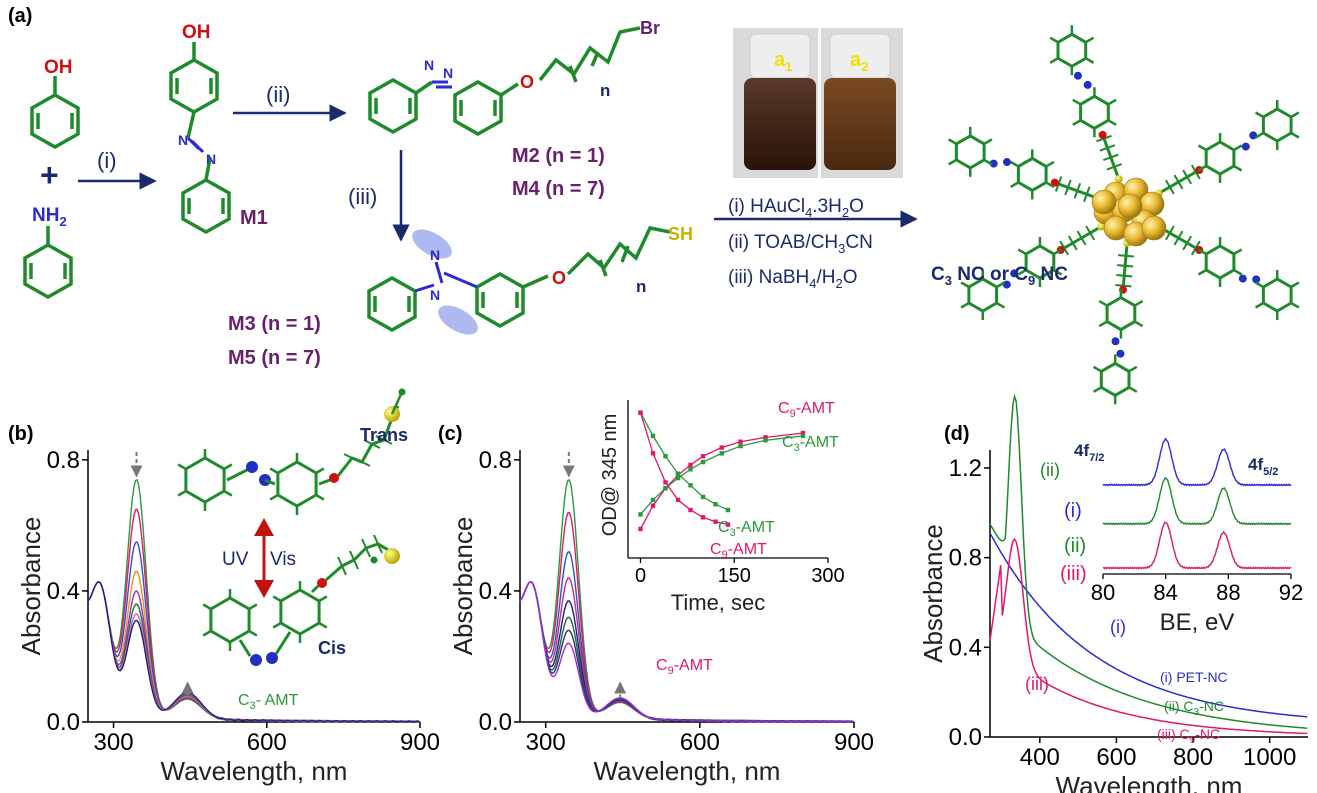 The image size is (1317, 793). I want to click on uv-label: UV, so click(235, 559).